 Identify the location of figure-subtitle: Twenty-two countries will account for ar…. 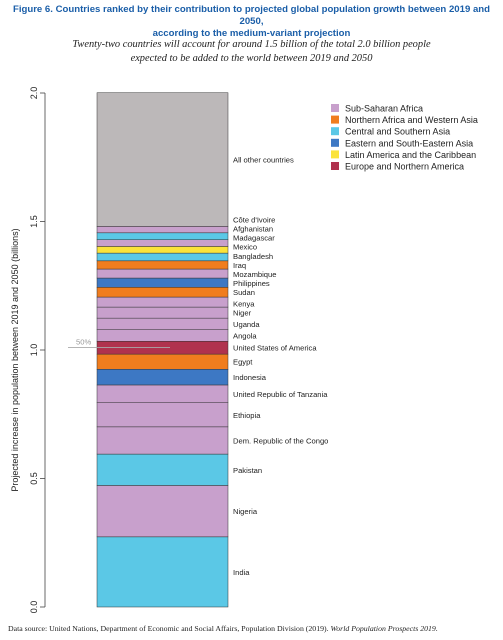
(251, 52).